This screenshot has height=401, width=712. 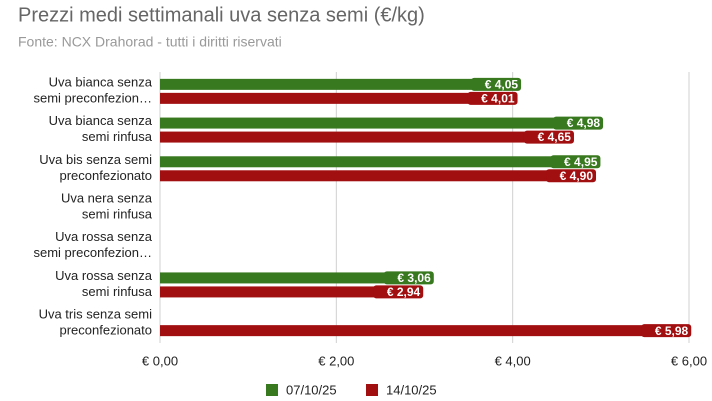 I want to click on y-tick-label: Uva nera senza semi rinfusa, so click(x=107, y=206).